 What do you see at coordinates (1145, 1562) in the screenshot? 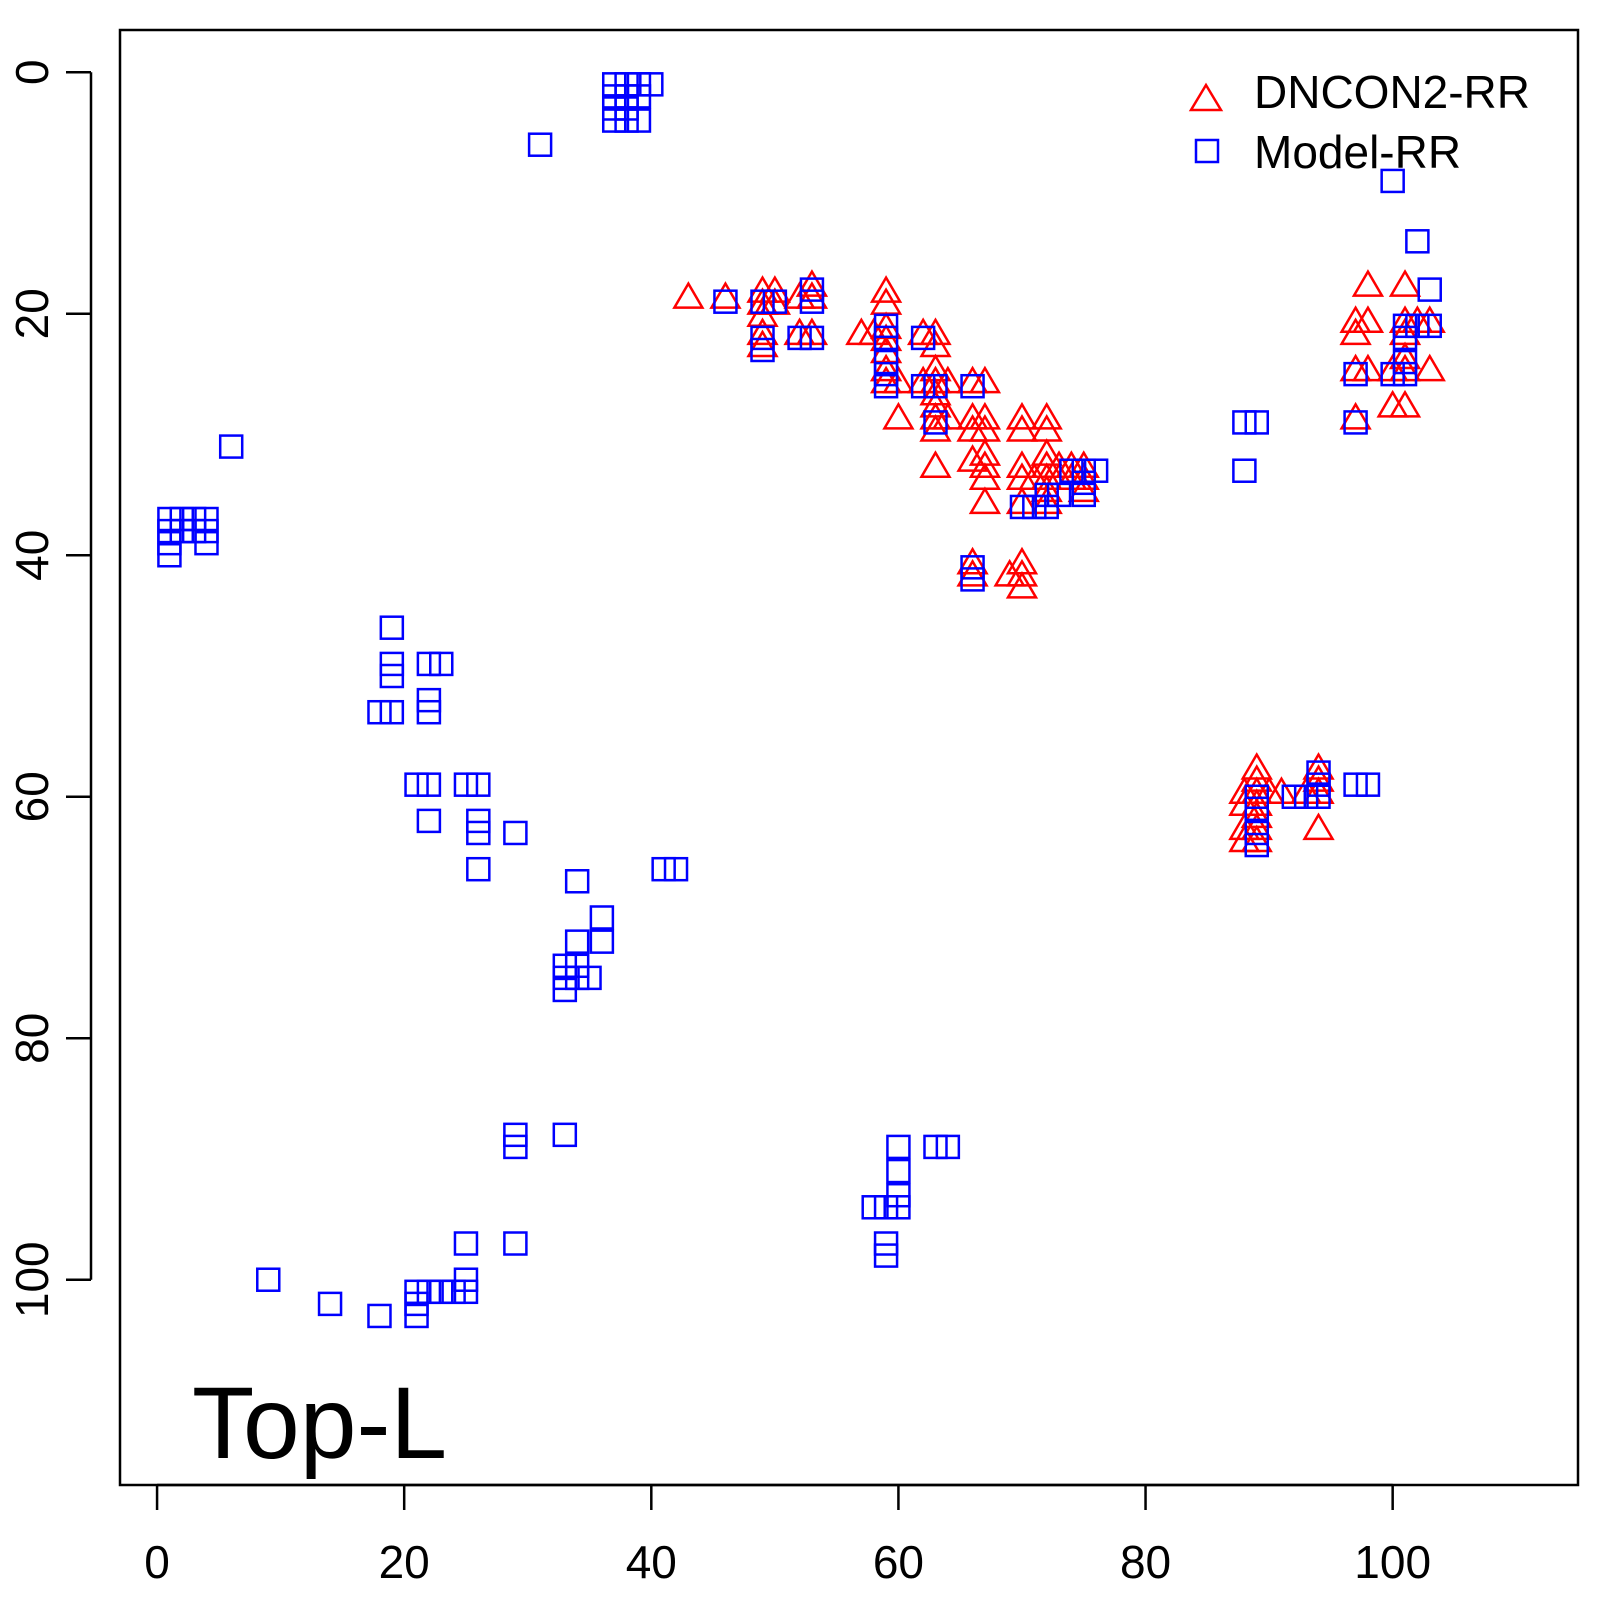
I see `x-tick-label: 80` at bounding box center [1145, 1562].